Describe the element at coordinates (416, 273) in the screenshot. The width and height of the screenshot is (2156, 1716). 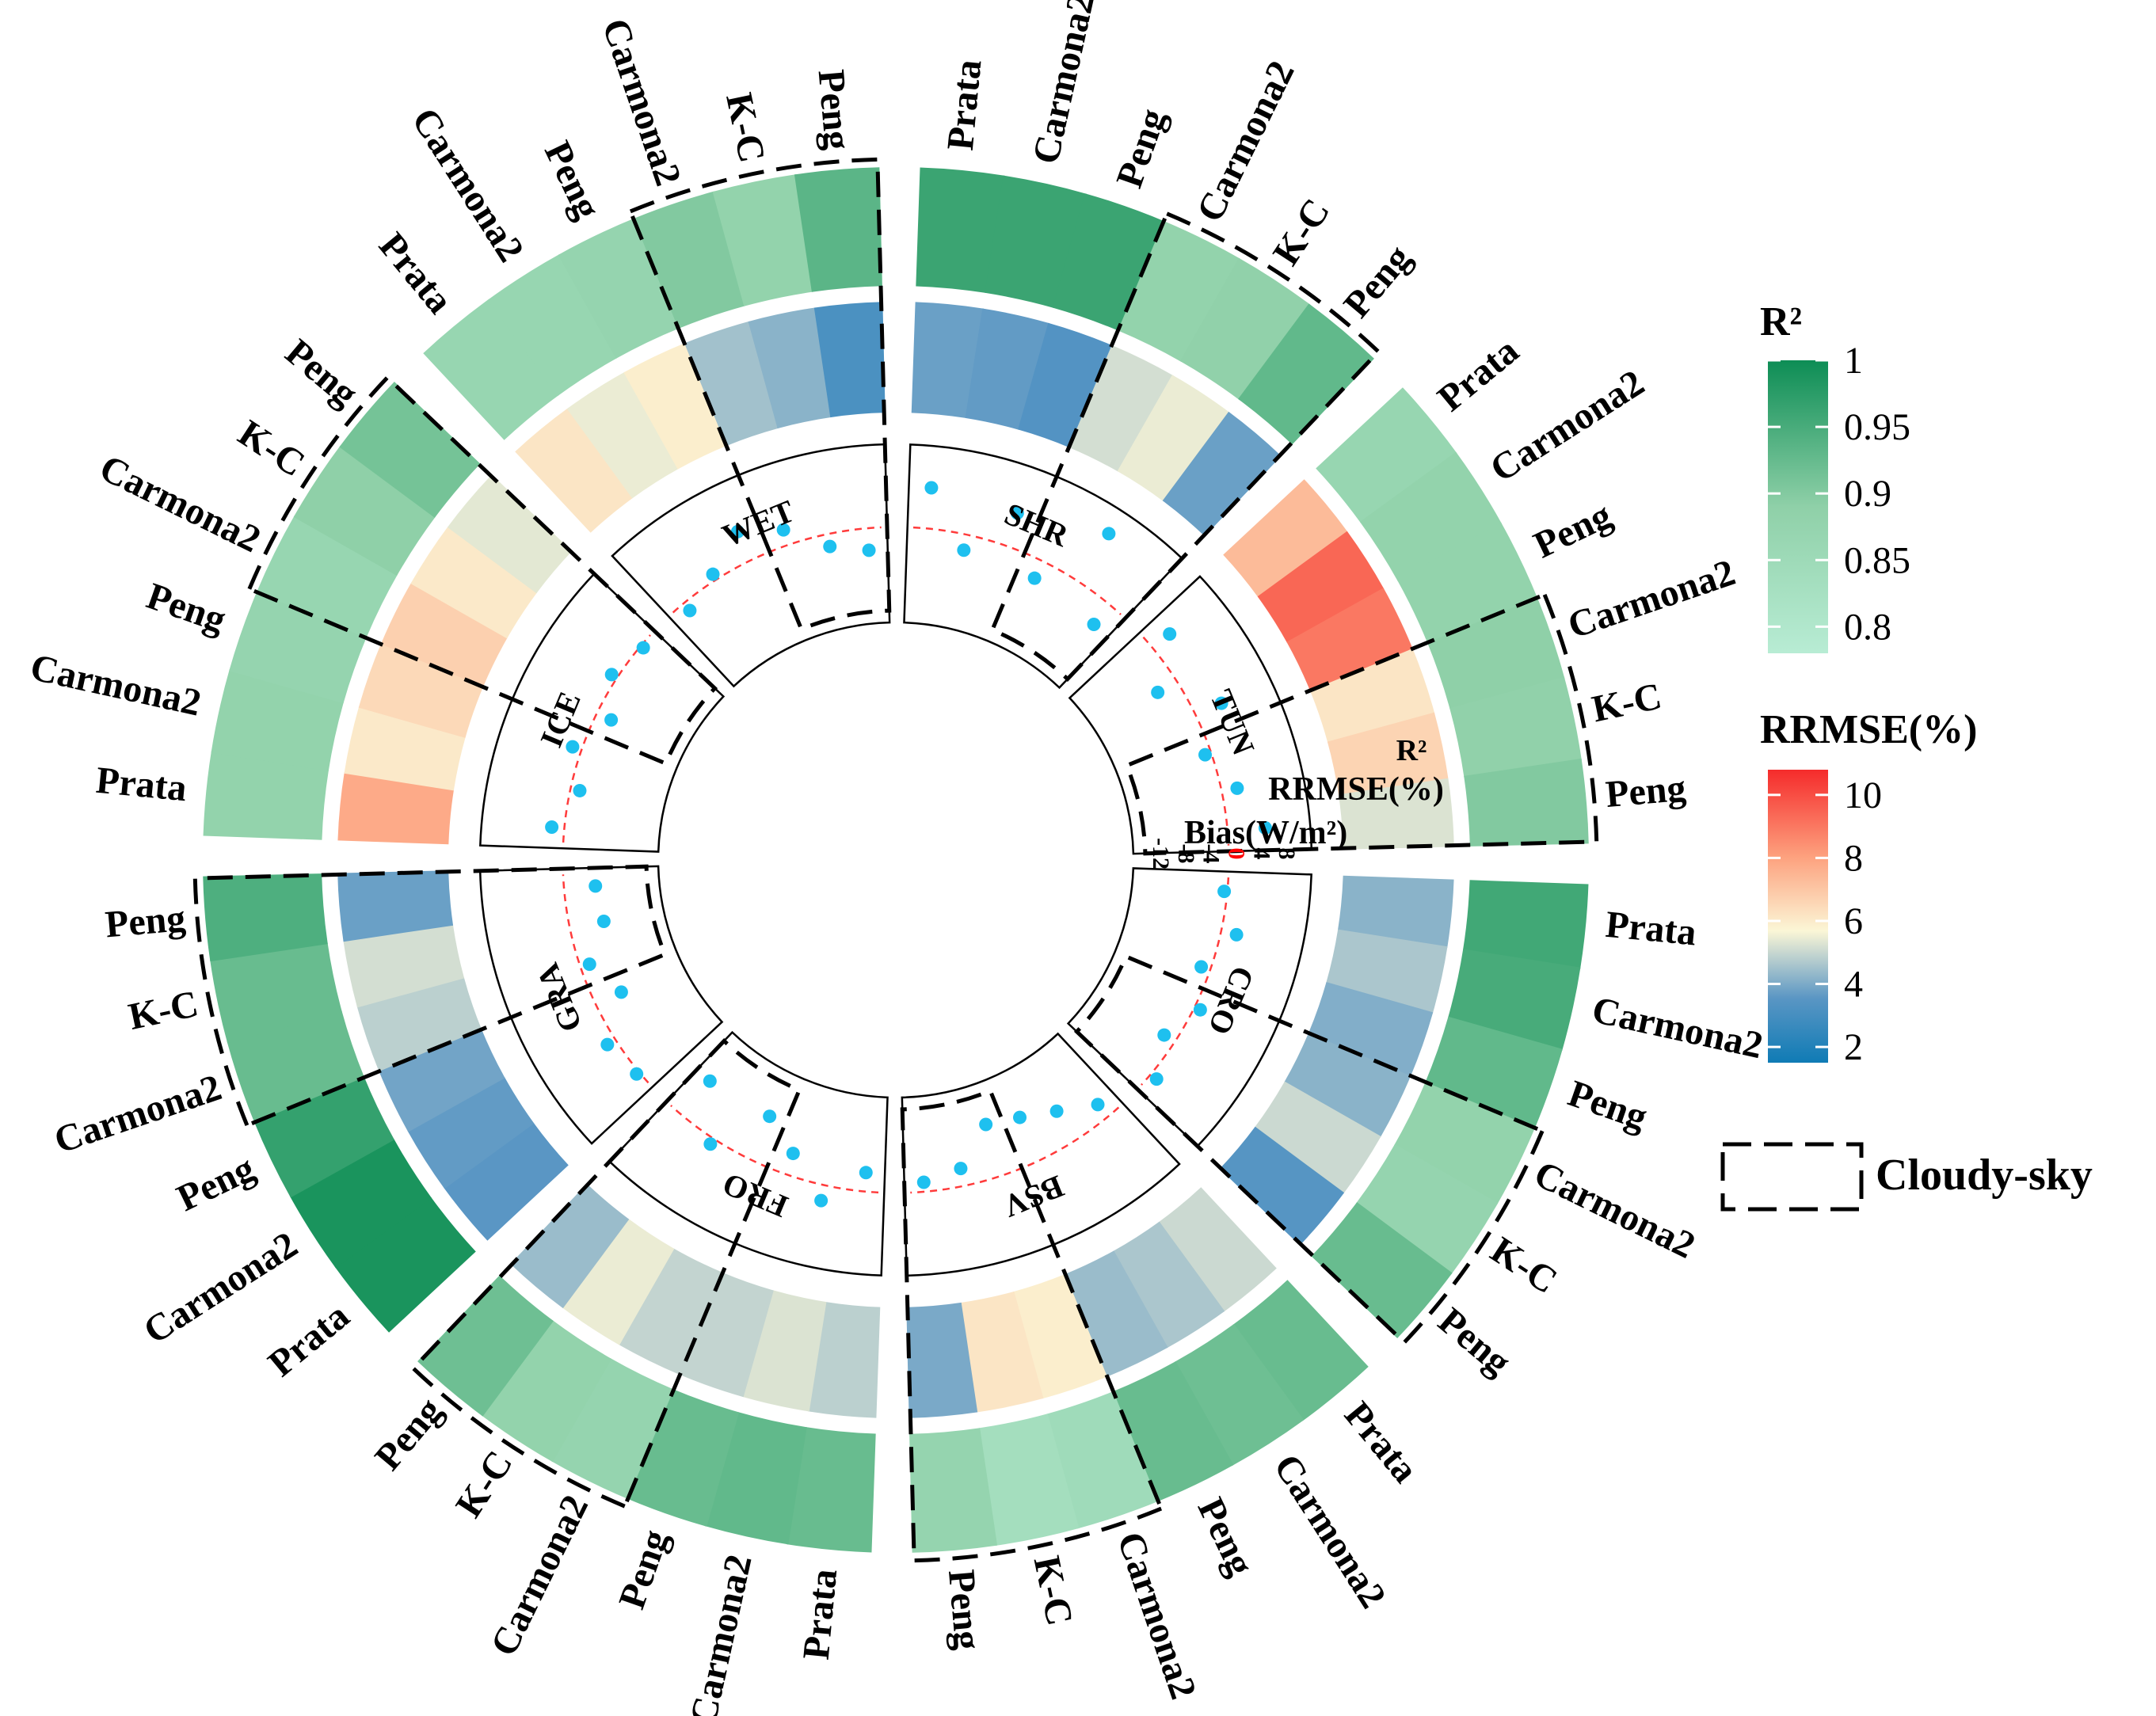
I see `wet-algorithm-label: Prata` at that location.